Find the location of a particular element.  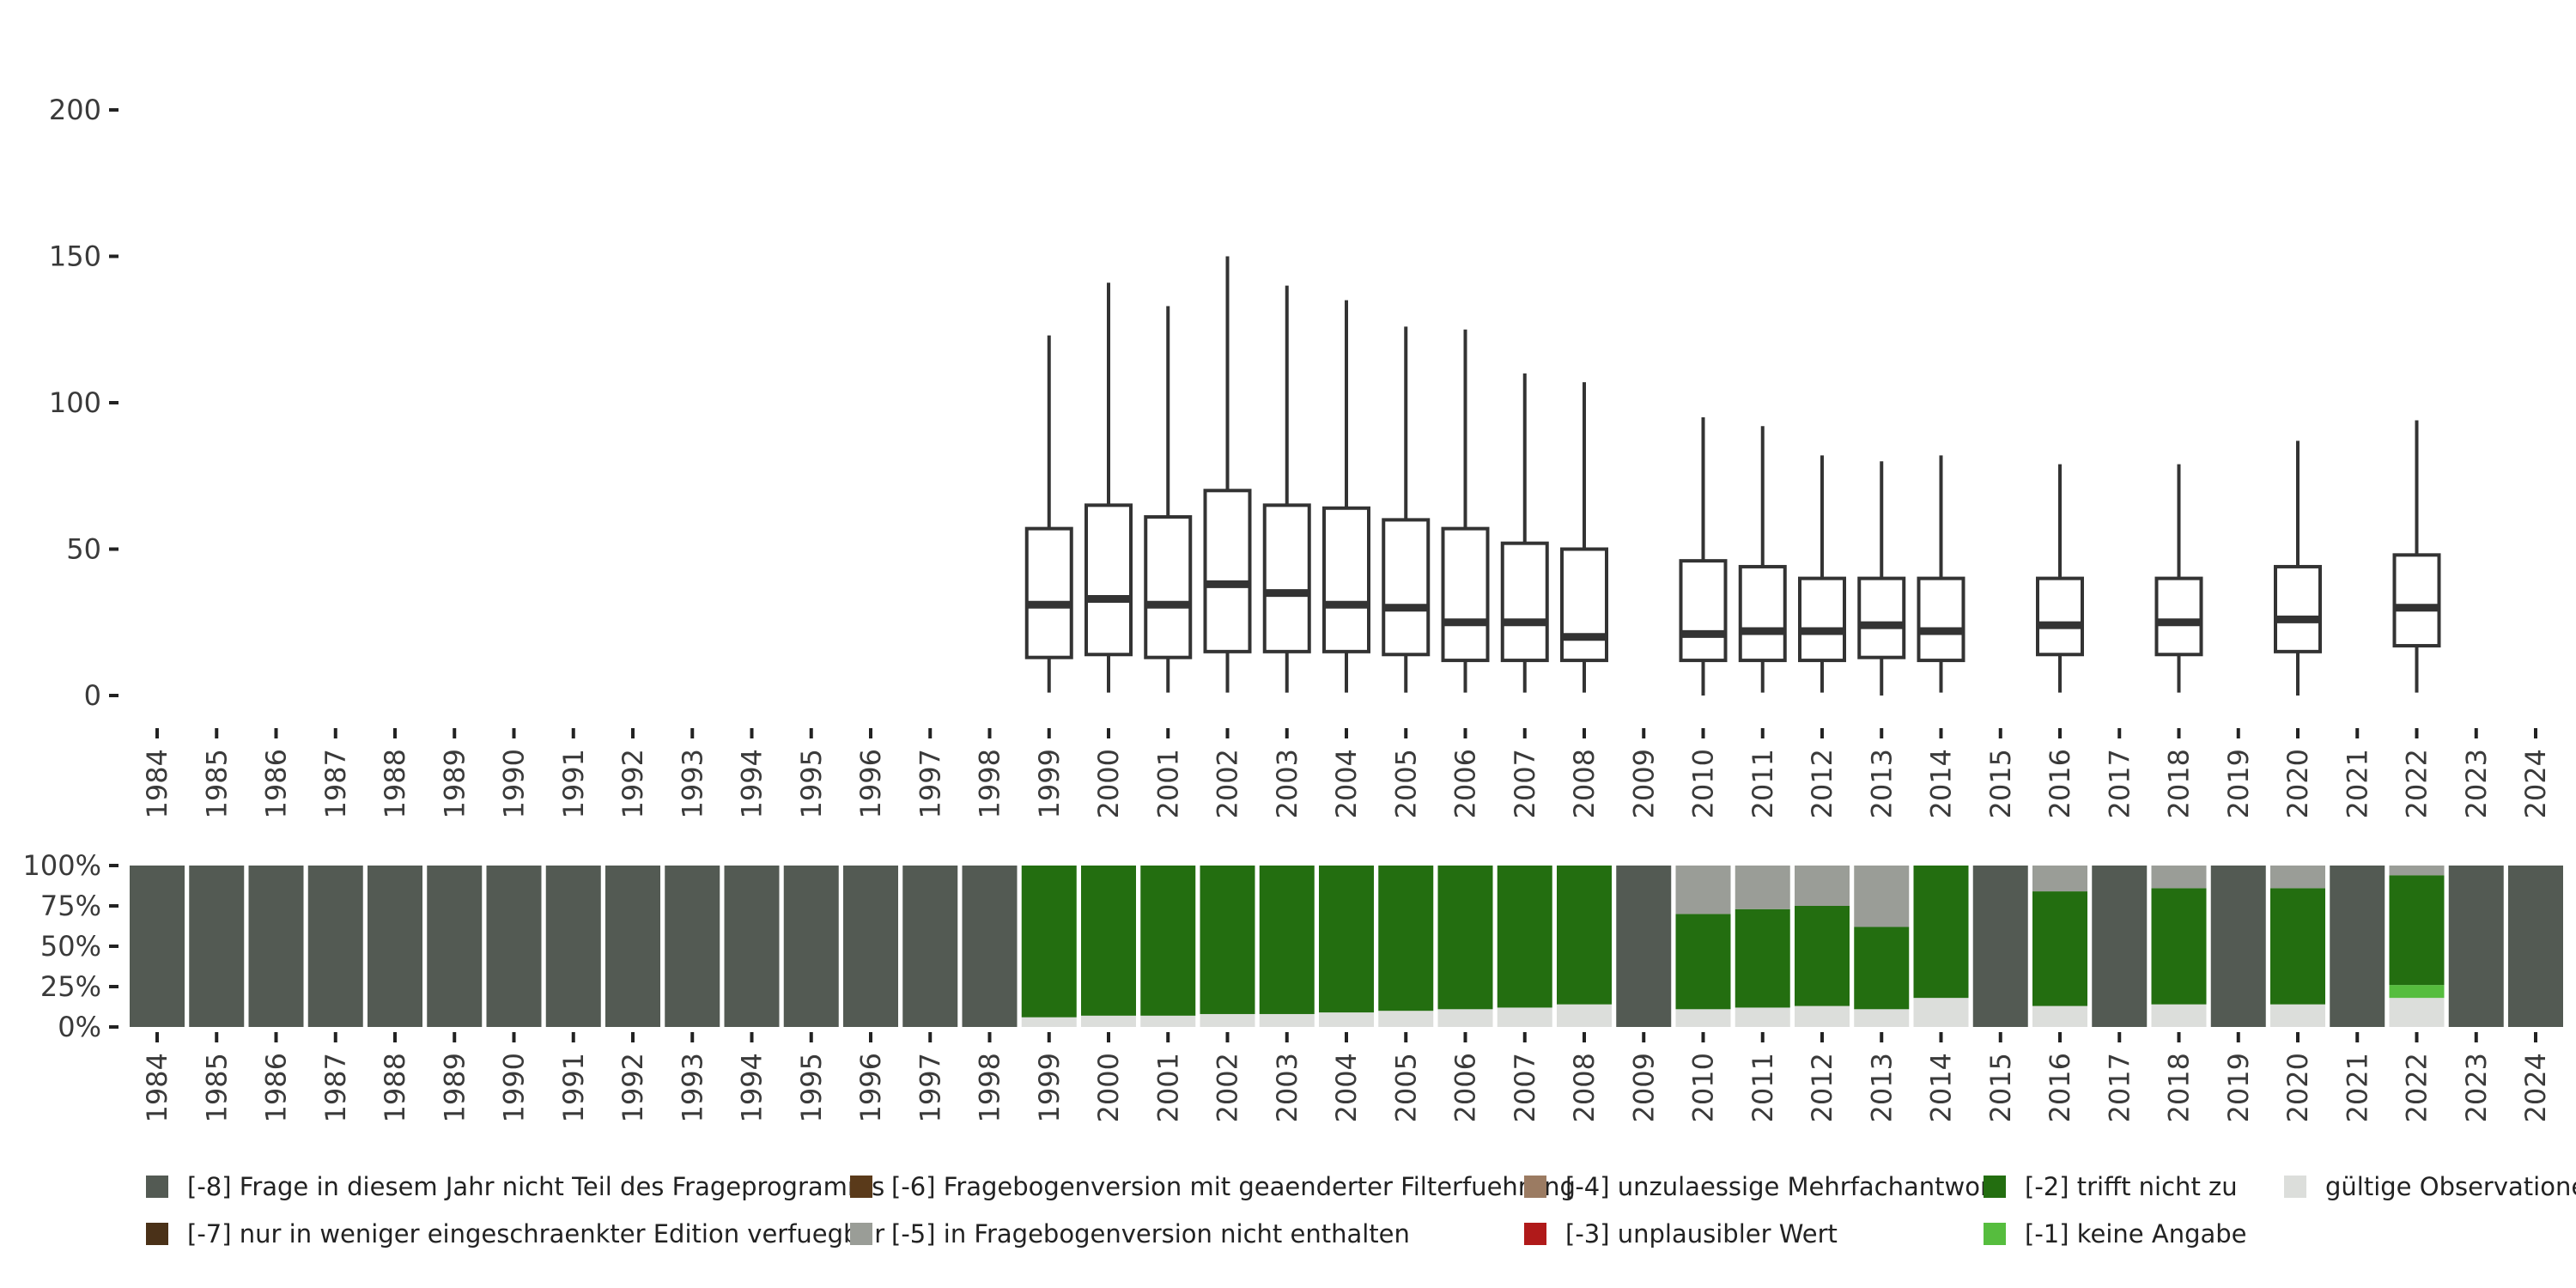

bar-x-tick-label: 2007 is located at coordinates (1525, 1087).